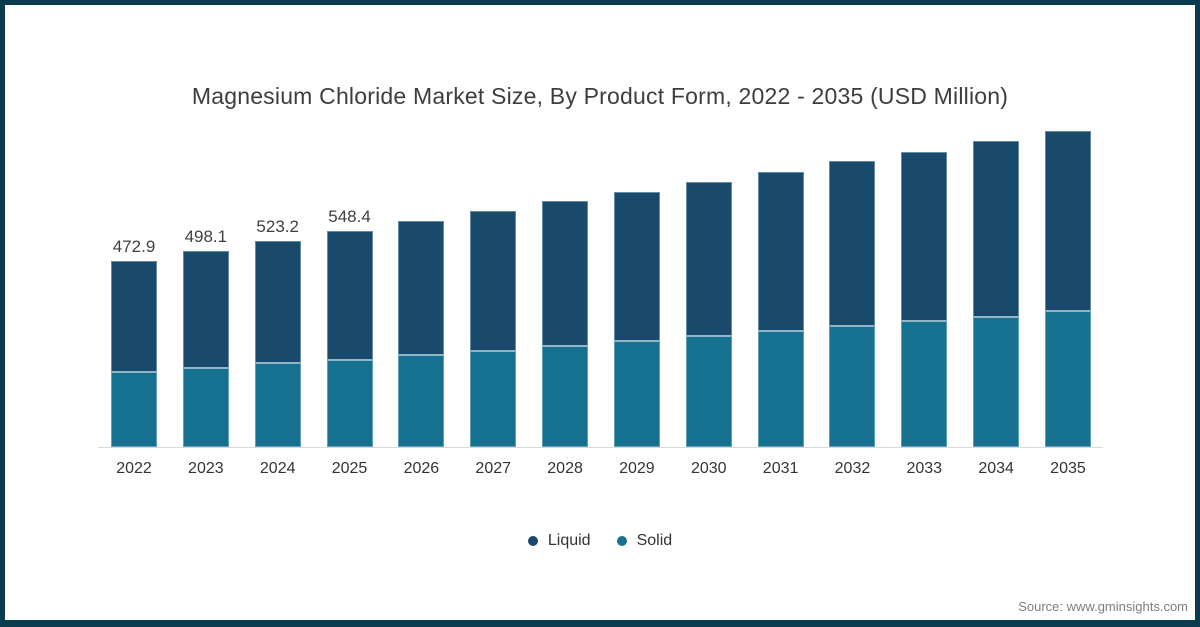  I want to click on bar-column-2032: 2032, so click(852, 301).